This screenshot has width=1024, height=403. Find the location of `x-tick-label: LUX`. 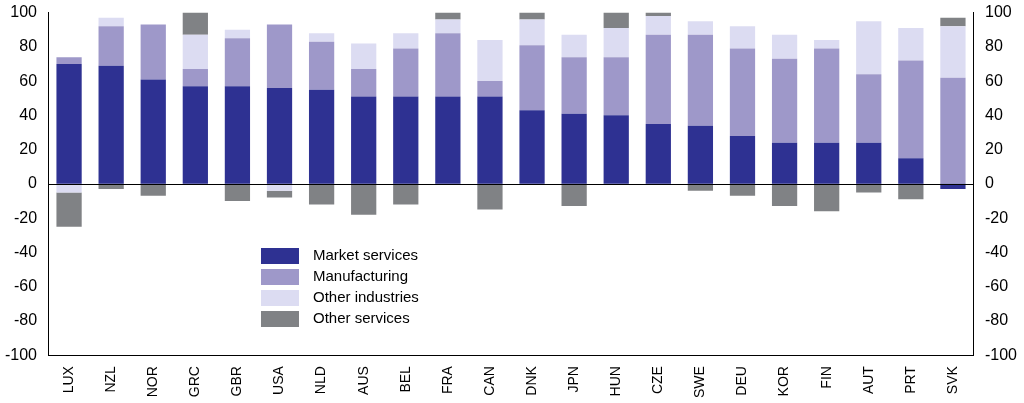

x-tick-label: LUX is located at coordinates (67, 379).